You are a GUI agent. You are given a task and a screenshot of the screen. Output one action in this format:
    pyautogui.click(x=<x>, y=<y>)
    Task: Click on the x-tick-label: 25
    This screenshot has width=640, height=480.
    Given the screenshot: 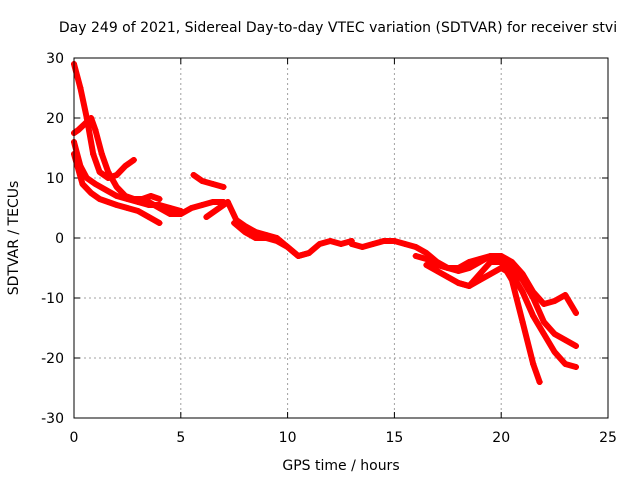 What is the action you would take?
    pyautogui.click(x=608, y=438)
    